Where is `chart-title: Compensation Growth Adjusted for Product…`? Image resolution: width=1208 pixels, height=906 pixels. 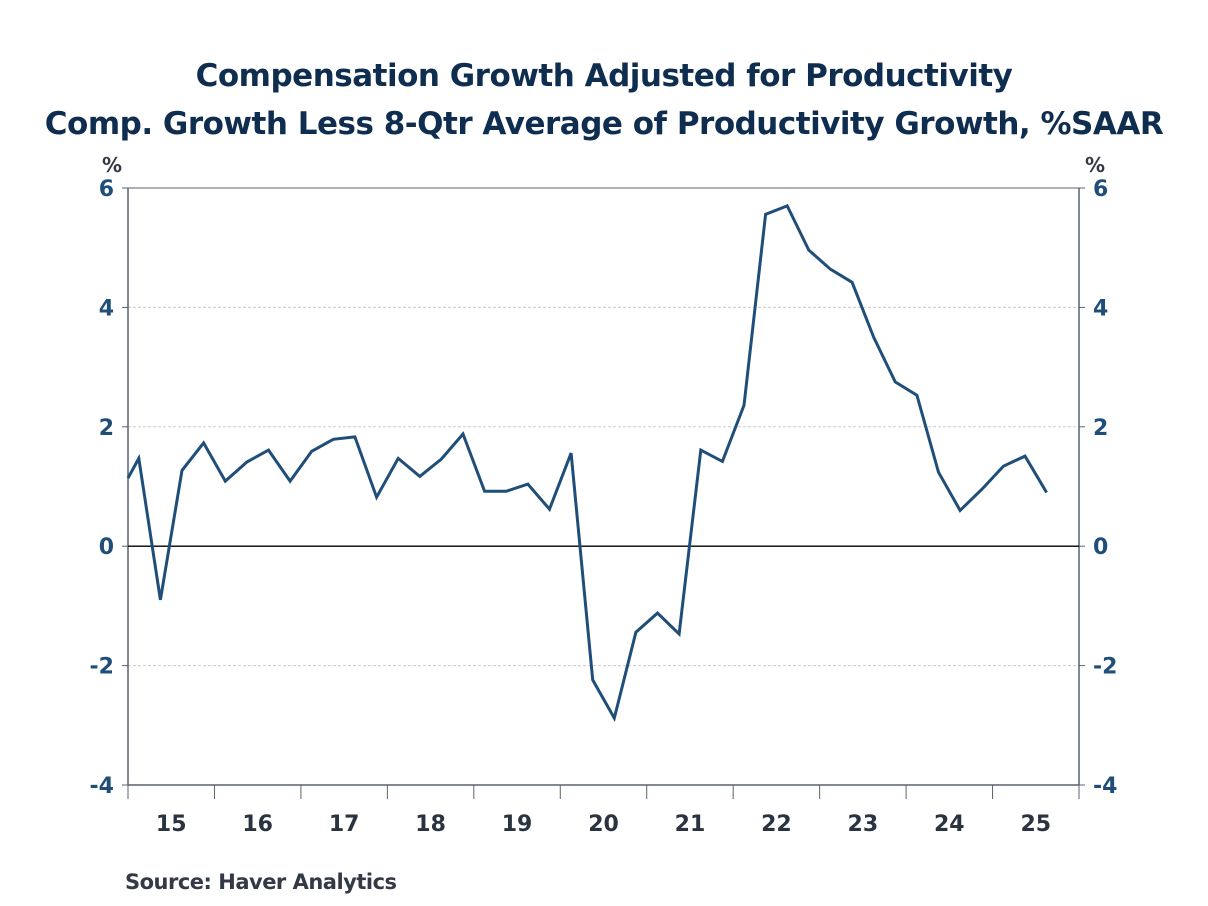
chart-title: Compensation Growth Adjusted for Product… is located at coordinates (604, 76).